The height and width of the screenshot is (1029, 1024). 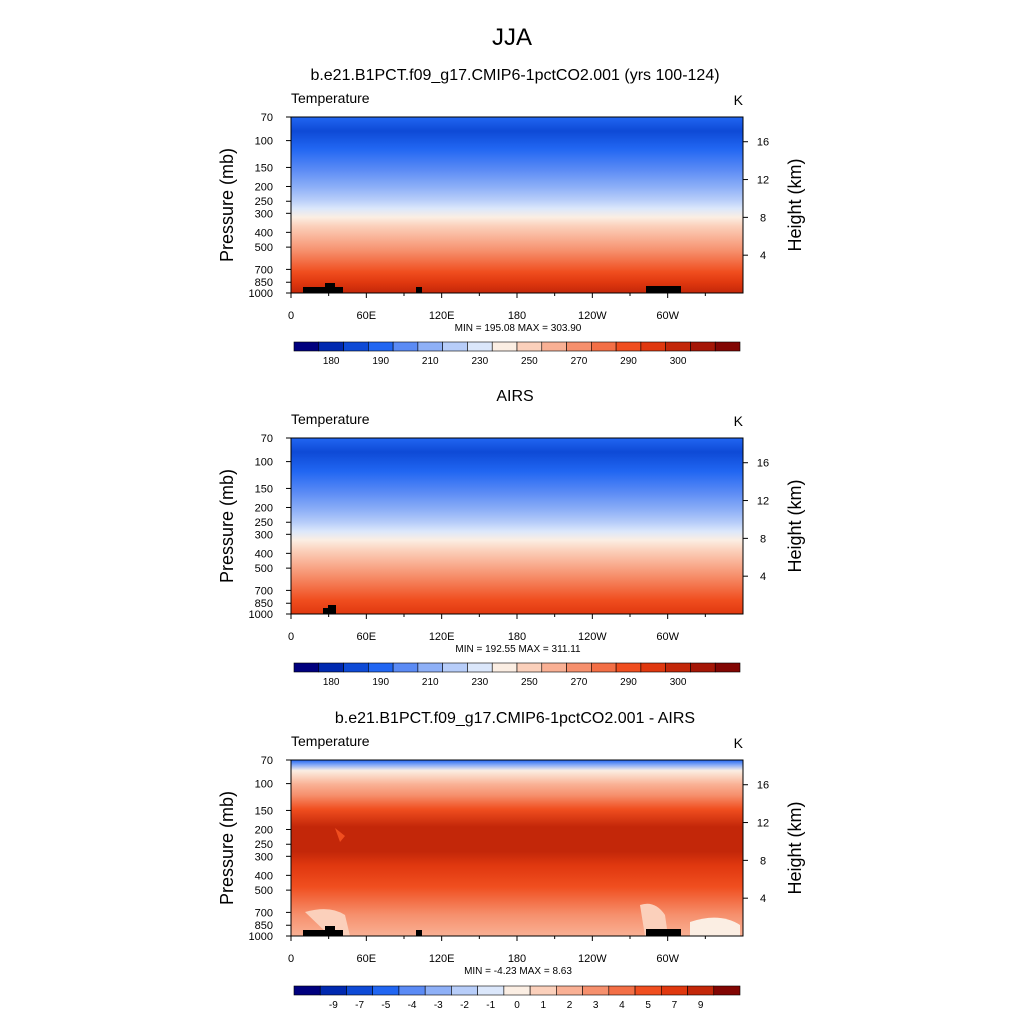 What do you see at coordinates (795, 204) in the screenshot?
I see `y-right-axis-title: Height (km)` at bounding box center [795, 204].